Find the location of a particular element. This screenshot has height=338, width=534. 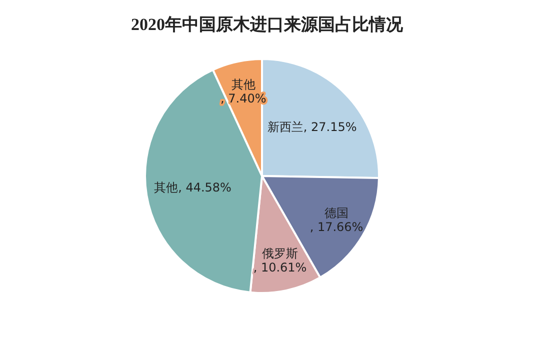

data-label: , 27.15% is located at coordinates (330, 127).